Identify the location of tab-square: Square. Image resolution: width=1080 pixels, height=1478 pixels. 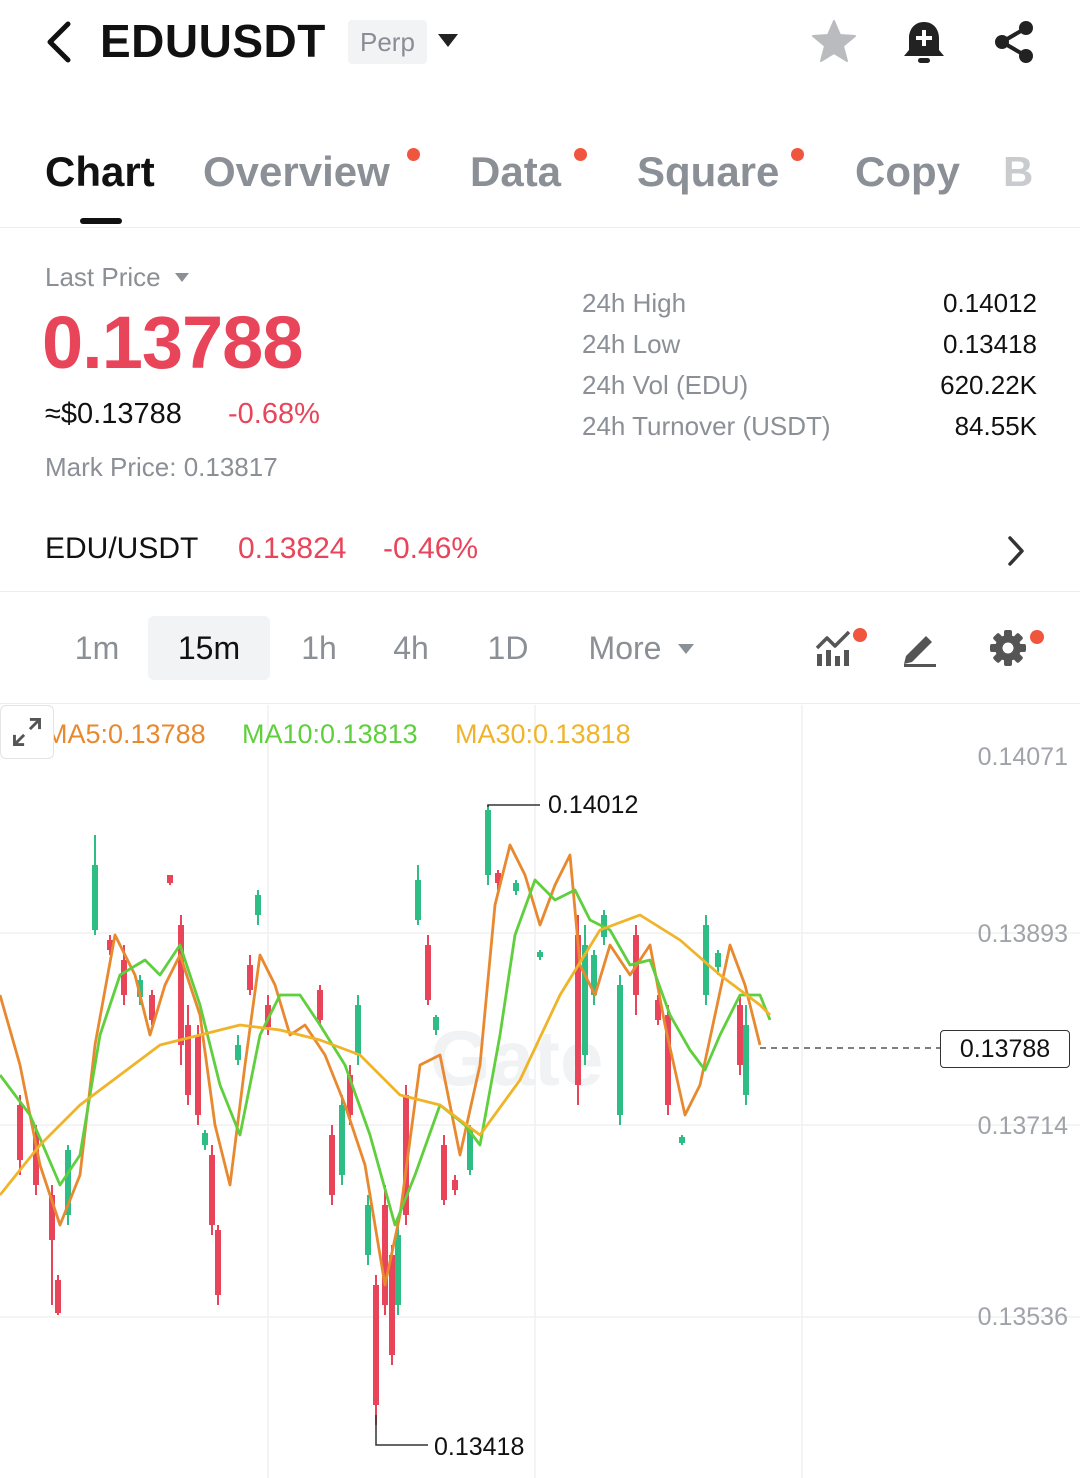
(708, 171).